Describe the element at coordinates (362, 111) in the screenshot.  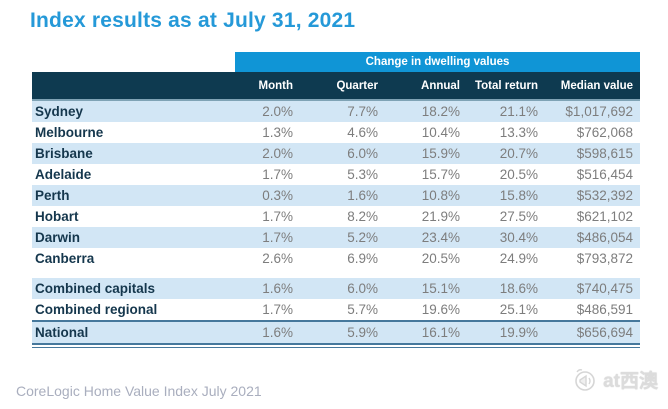
I see `cell-quarter: 7.7%` at that location.